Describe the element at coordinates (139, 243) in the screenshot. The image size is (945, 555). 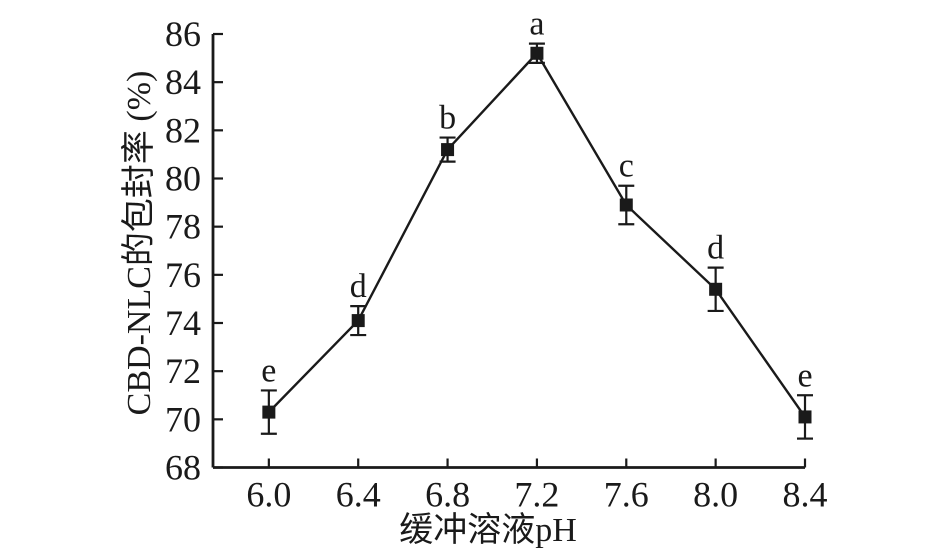
I see `y-axis-title: CBD-NLC的包封率 (%)` at that location.